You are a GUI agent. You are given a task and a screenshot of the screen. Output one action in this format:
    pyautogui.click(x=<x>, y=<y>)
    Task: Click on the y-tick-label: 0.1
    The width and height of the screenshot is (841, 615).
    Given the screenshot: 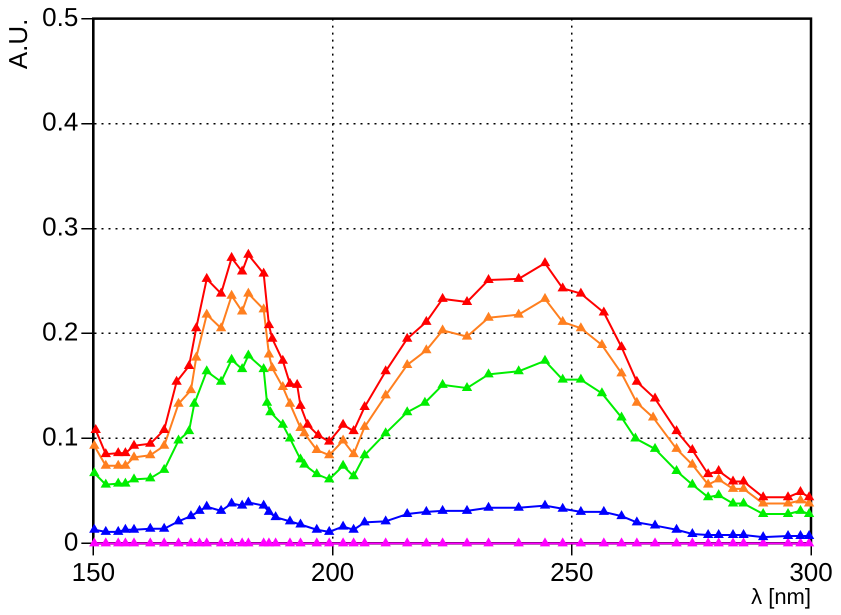 What is the action you would take?
    pyautogui.click(x=60, y=437)
    